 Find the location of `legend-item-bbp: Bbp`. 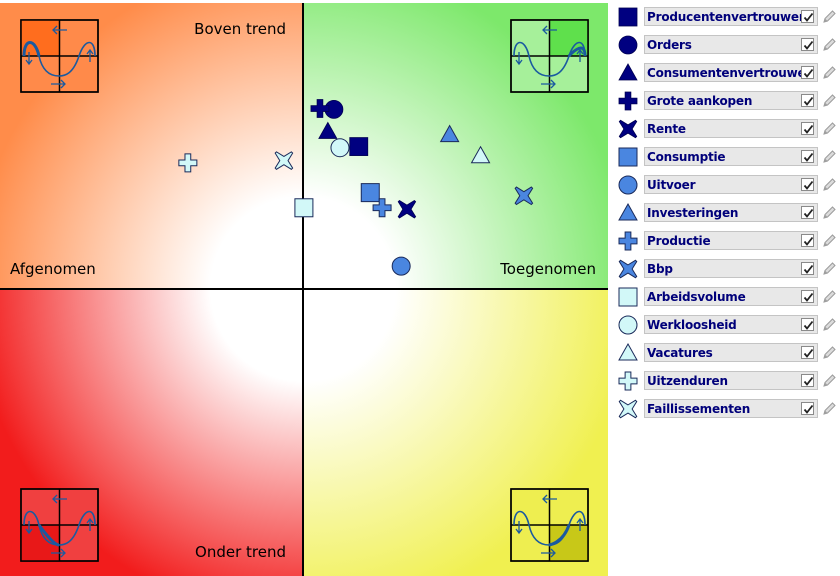

legend-item-bbp: Bbp is located at coordinates (728, 270).